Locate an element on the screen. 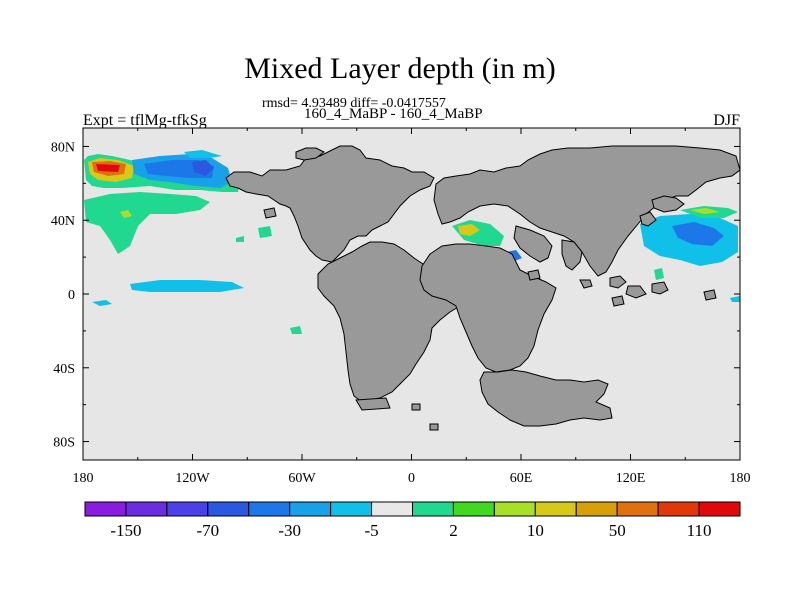 Image resolution: width=800 pixels, height=600 pixels. land-north-america is located at coordinates (330, 204).